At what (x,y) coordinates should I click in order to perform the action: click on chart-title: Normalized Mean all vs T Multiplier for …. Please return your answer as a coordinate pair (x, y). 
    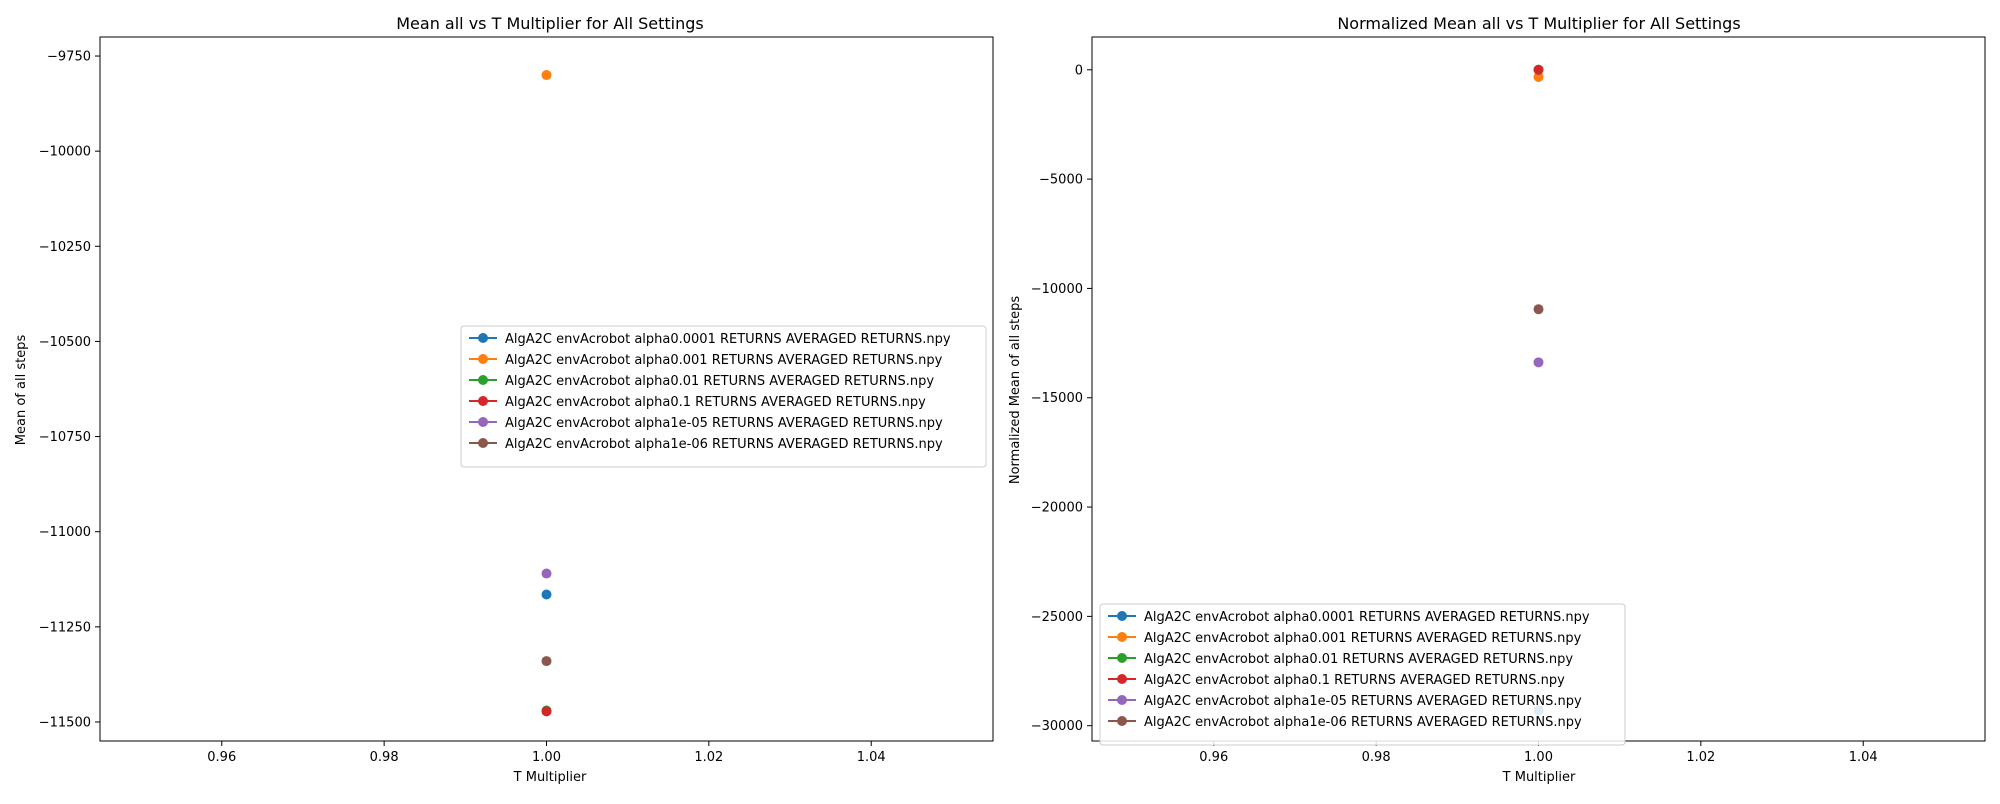
    Looking at the image, I should click on (1538, 23).